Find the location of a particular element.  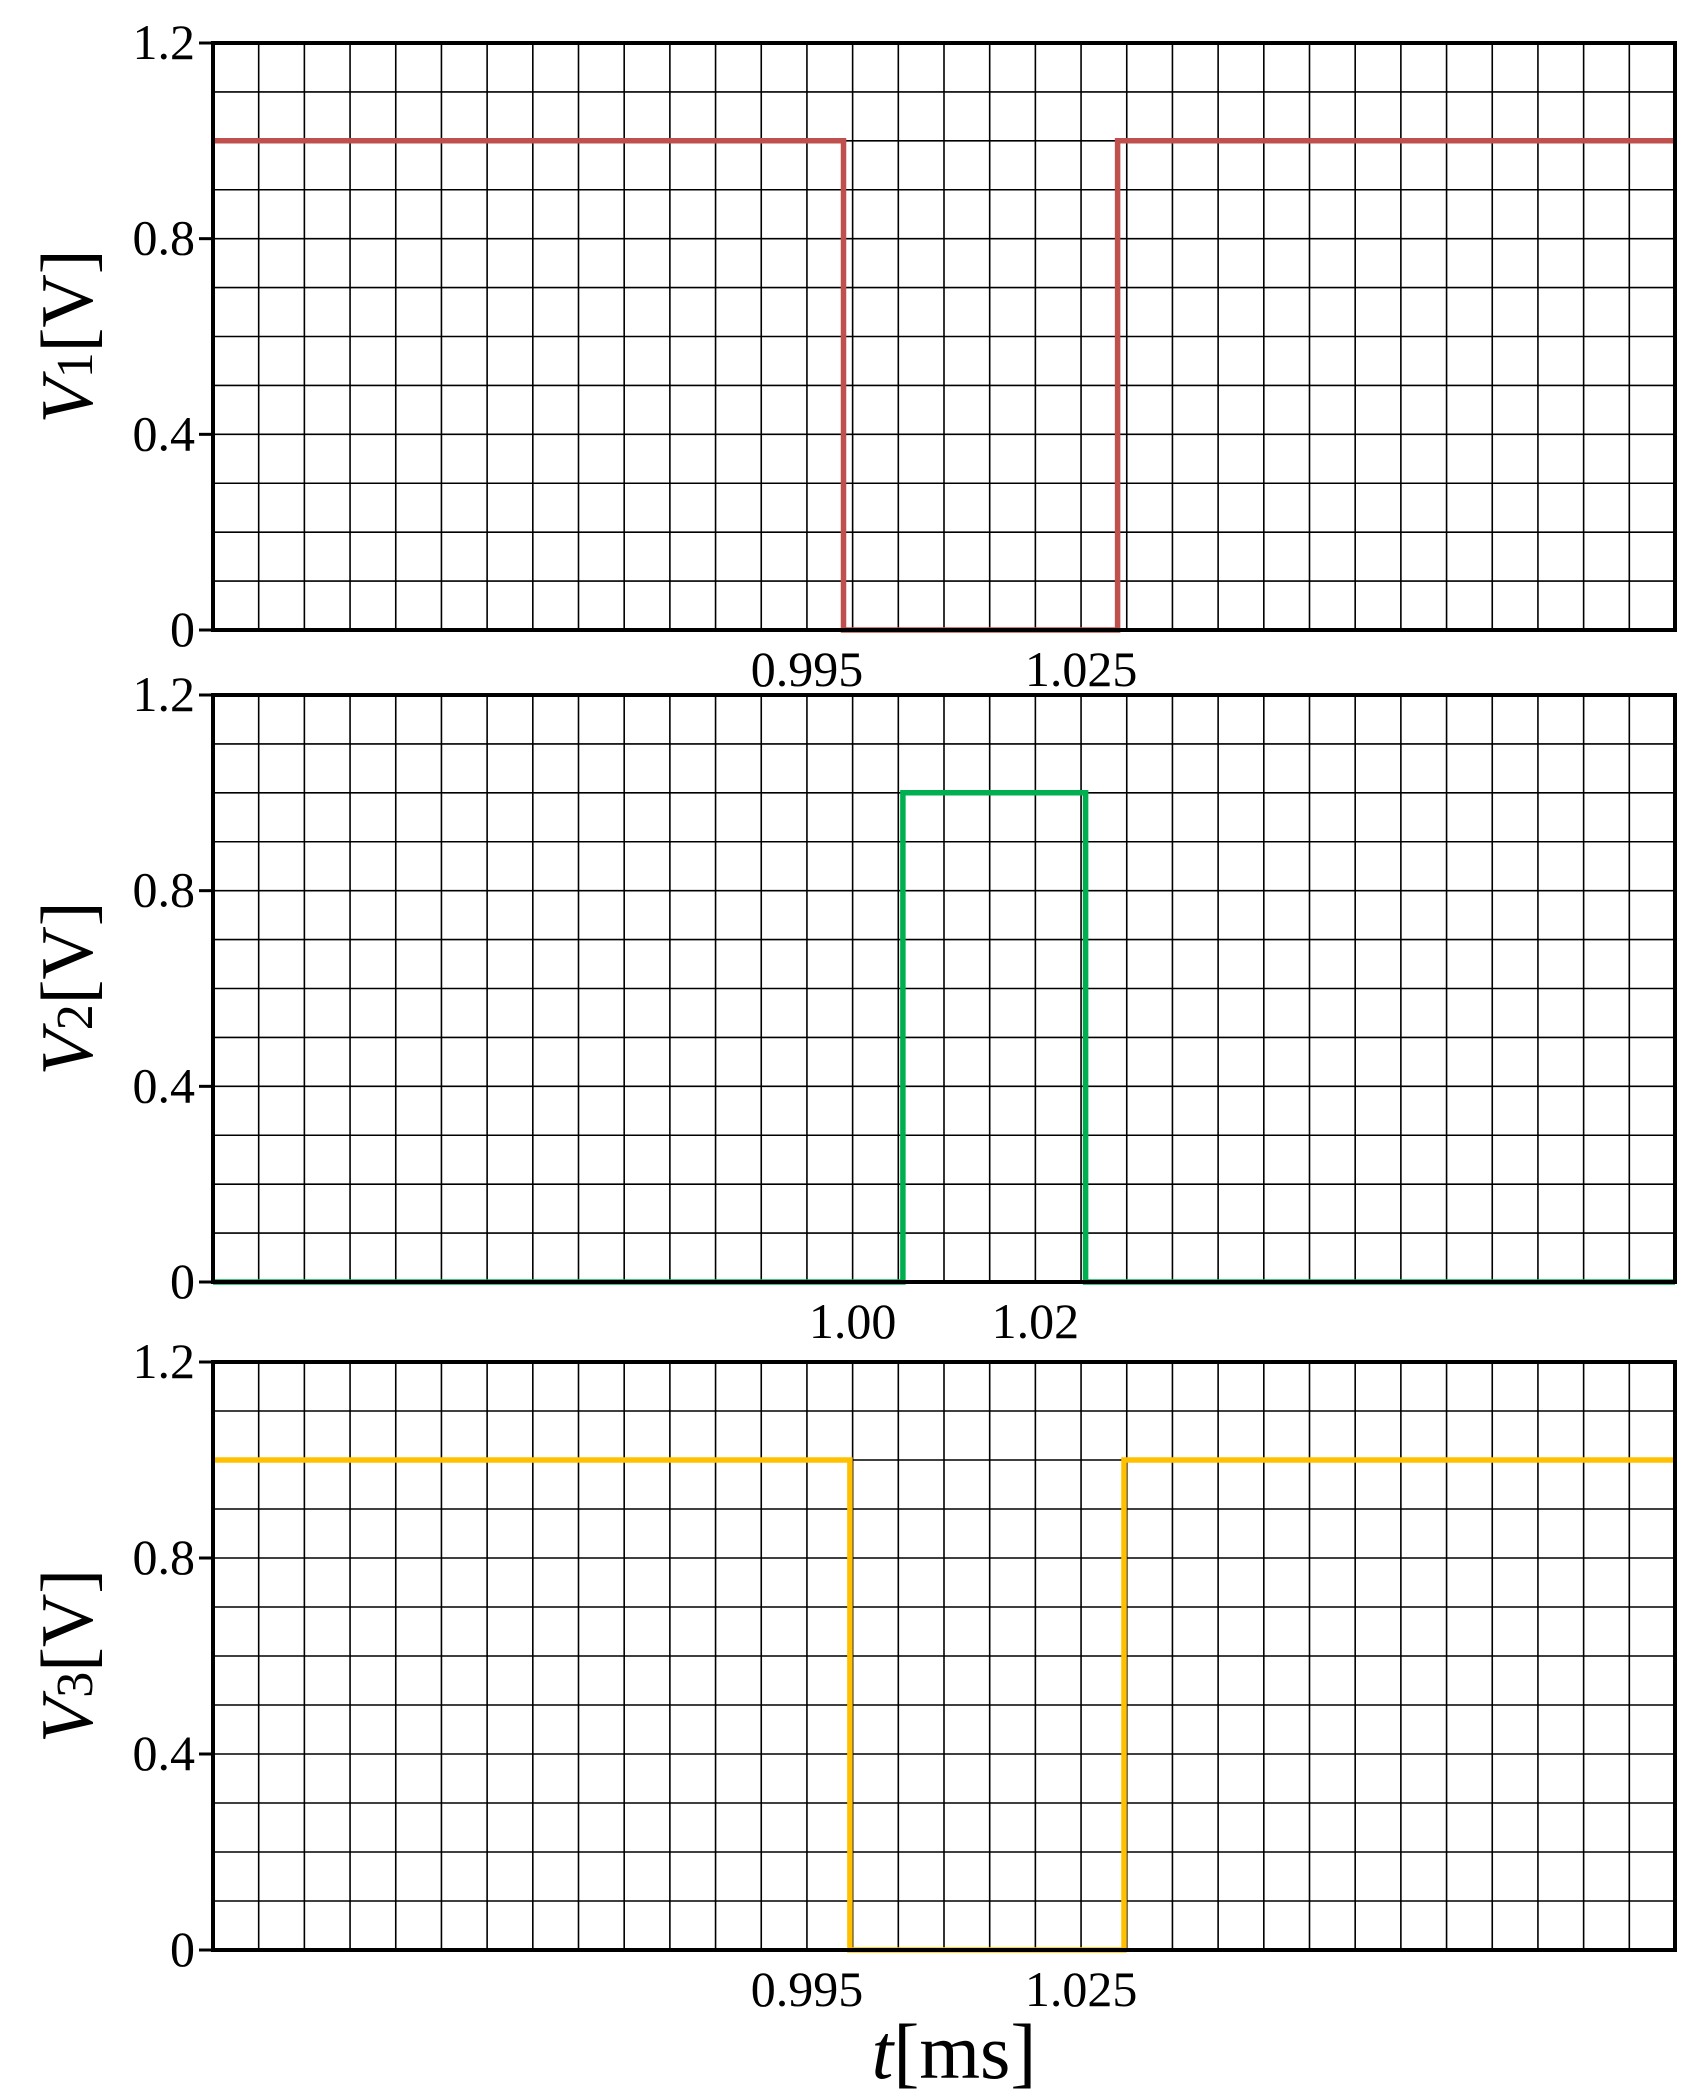

y-axis-label: V2[V] is located at coordinates (68, 989).